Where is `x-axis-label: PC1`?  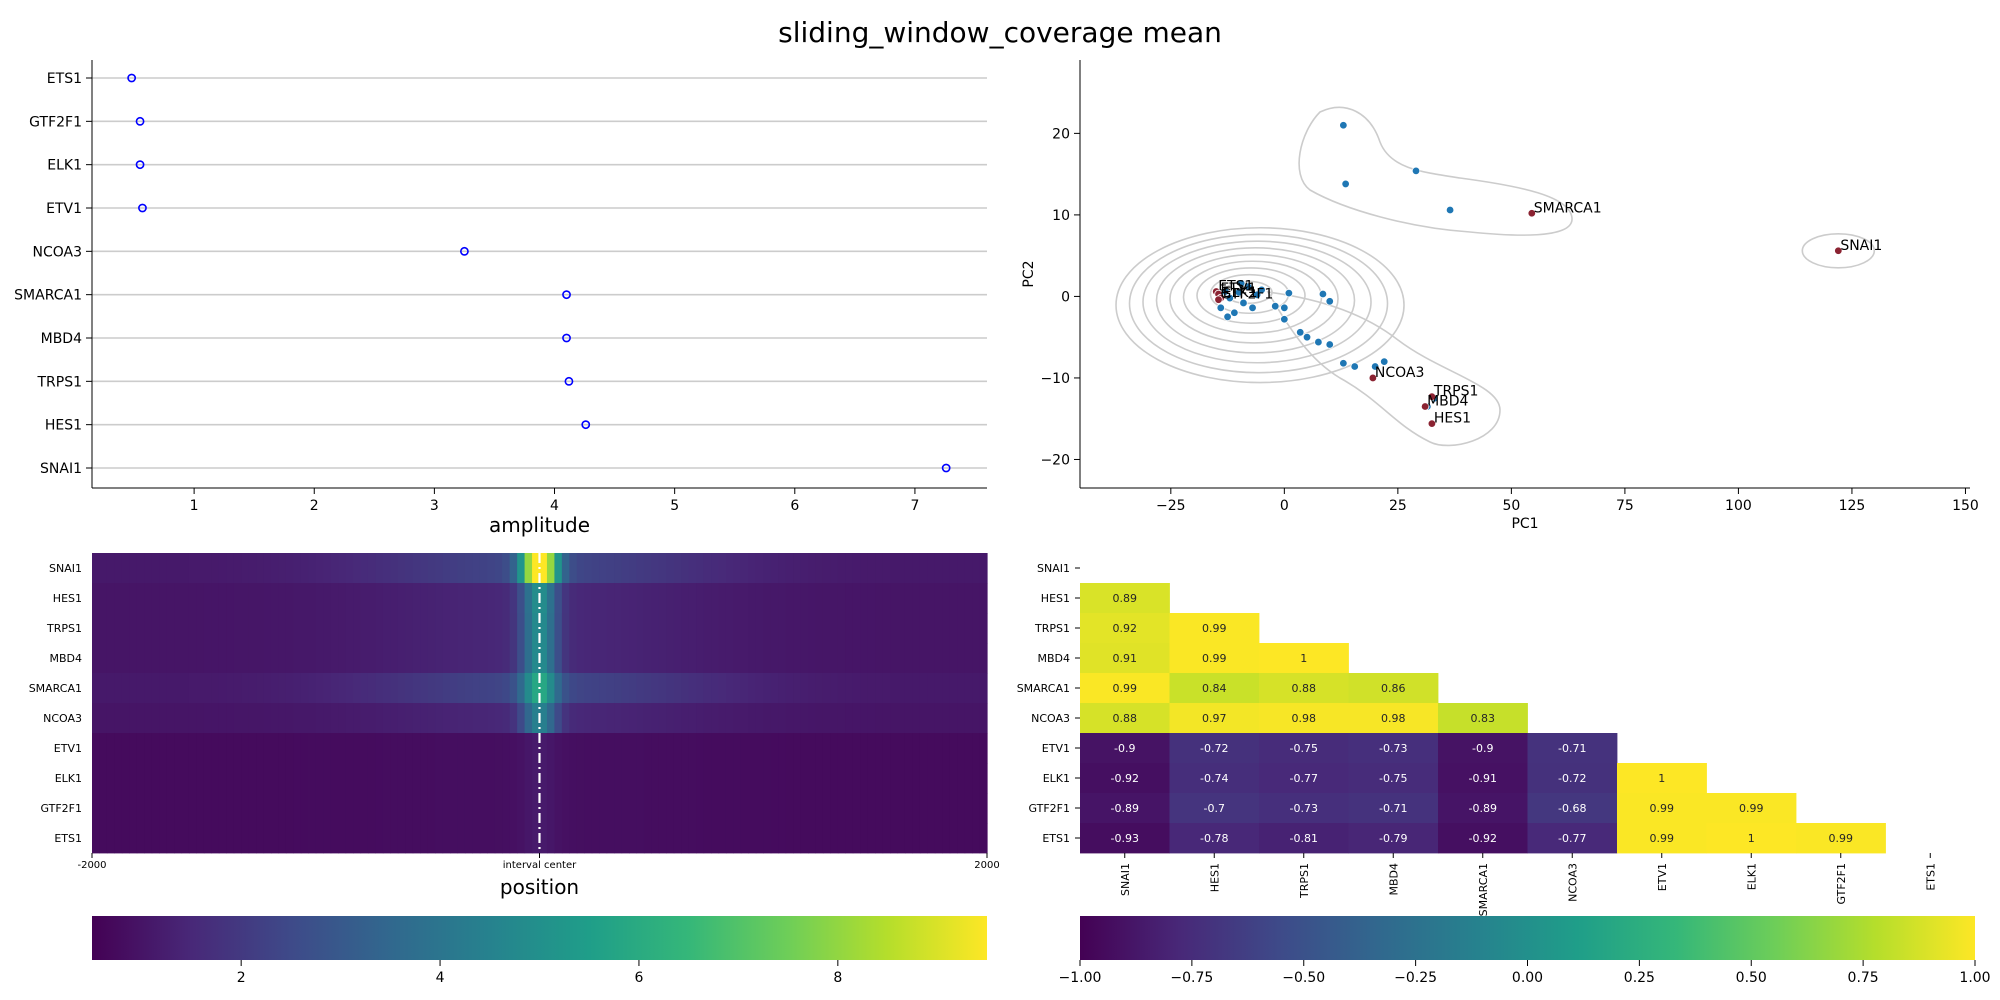
x-axis-label: PC1 is located at coordinates (1524, 524).